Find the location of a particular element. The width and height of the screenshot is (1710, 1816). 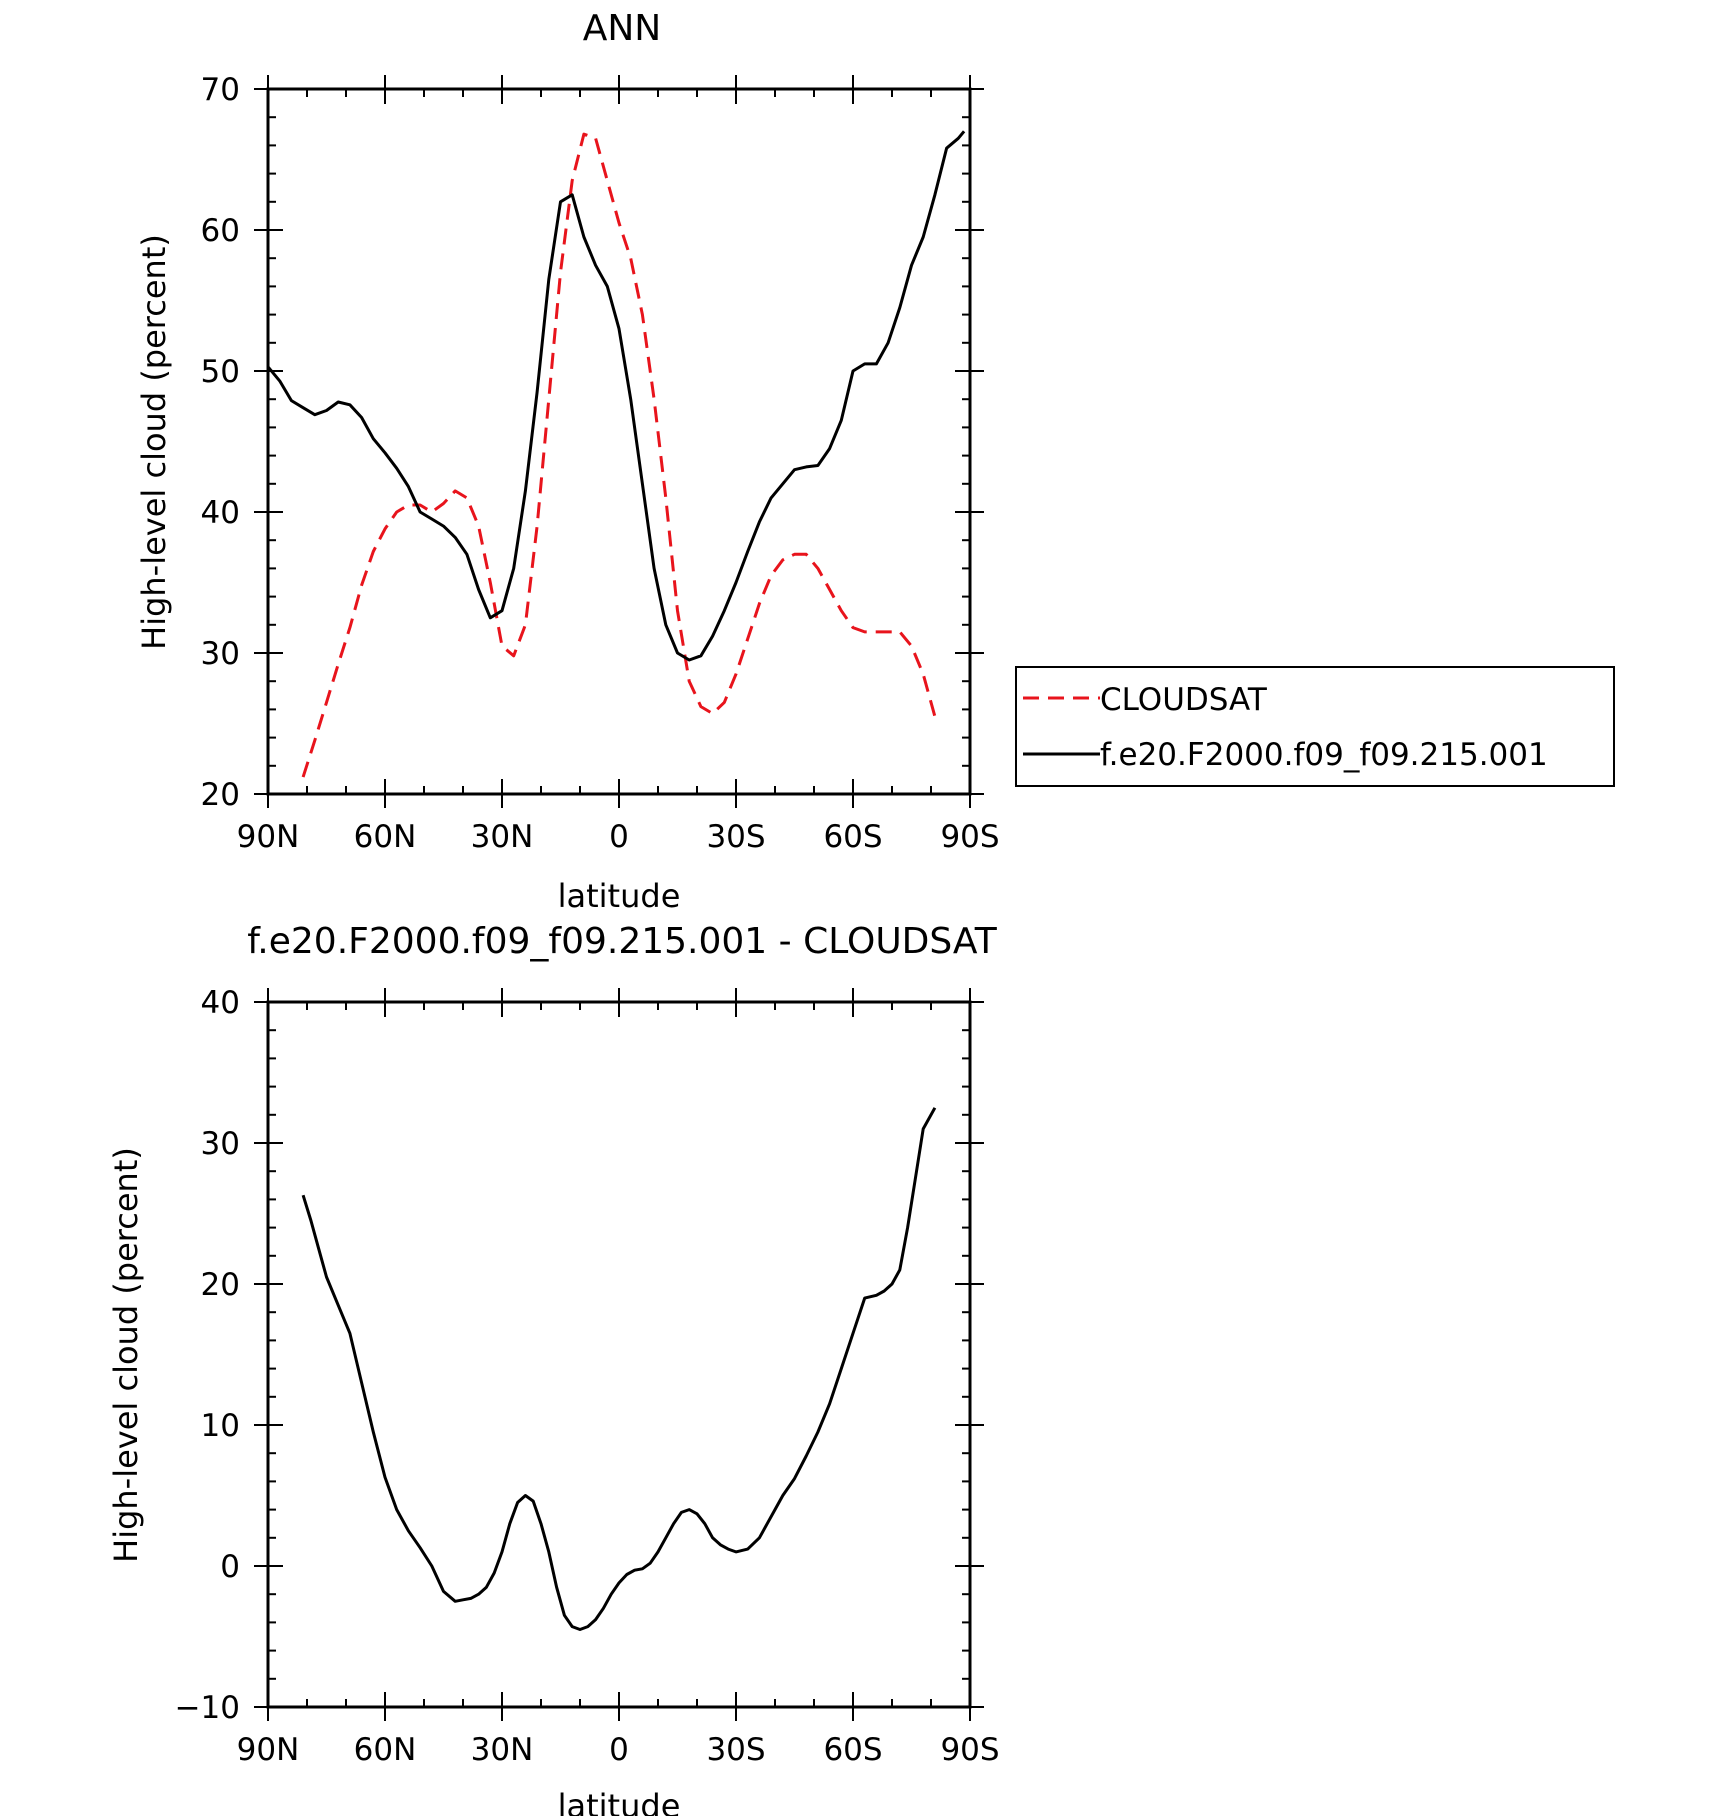

chart-title: f.e20.F2000.f09_f09.215.001 - CLOUDSAT is located at coordinates (622, 941).